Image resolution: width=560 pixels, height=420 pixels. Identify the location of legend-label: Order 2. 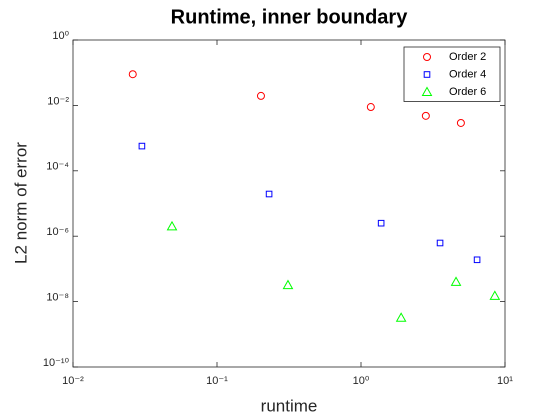
(467, 57).